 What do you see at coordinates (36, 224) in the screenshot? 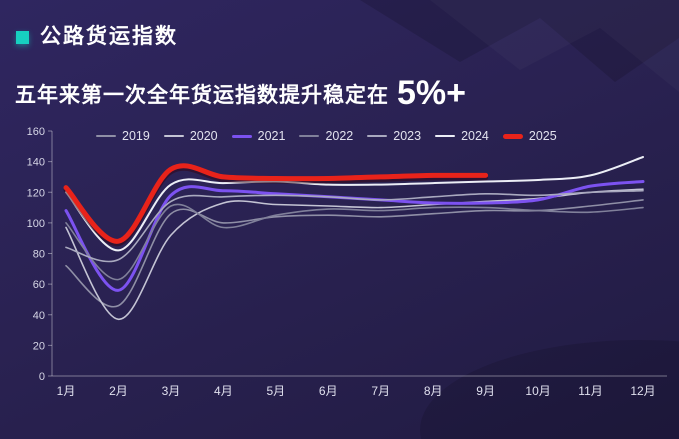
I see `y-tick-label: 100` at bounding box center [36, 224].